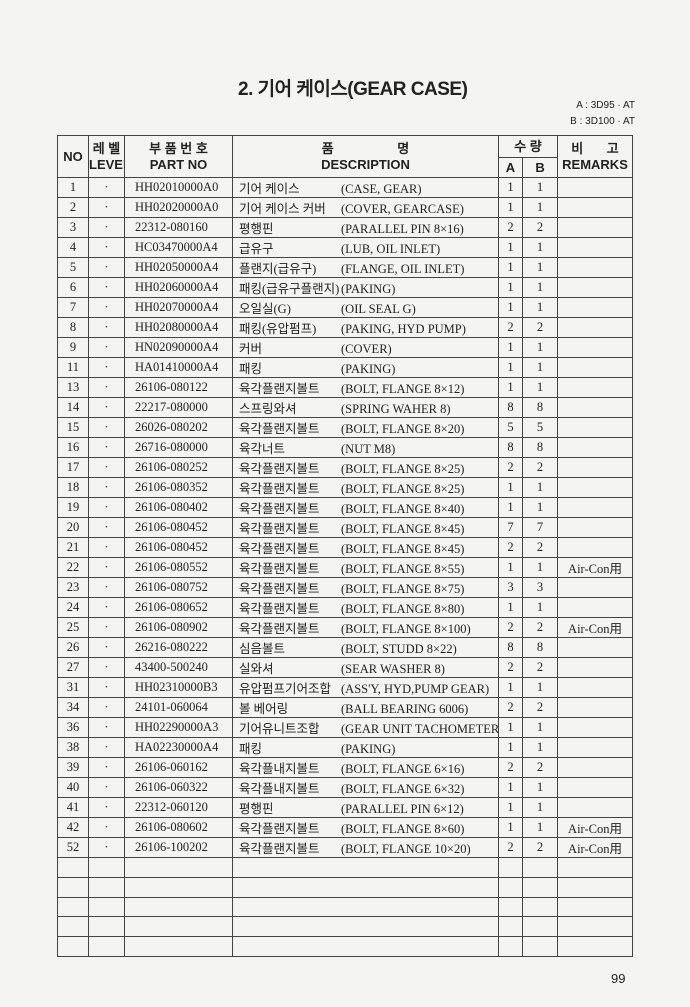 This screenshot has height=1007, width=690. Describe the element at coordinates (403, 769) in the screenshot. I see `name-en: (BOLT, FLANGE 6×16)` at that location.